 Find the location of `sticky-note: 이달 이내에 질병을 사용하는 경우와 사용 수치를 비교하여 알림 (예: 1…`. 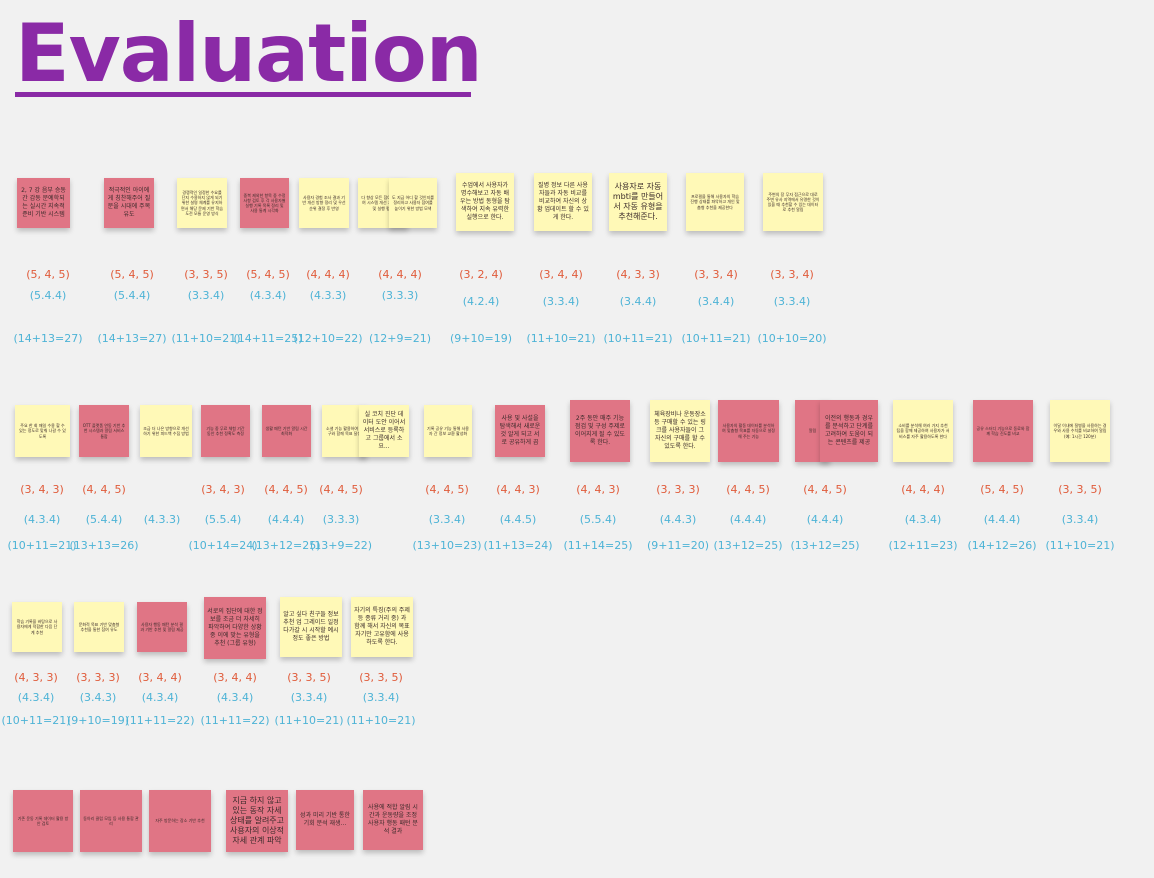

sticky-note: 이달 이내에 질병을 사용하는 경우와 사용 수치를 비교하여 알림 (예: 1… is located at coordinates (1080, 431).